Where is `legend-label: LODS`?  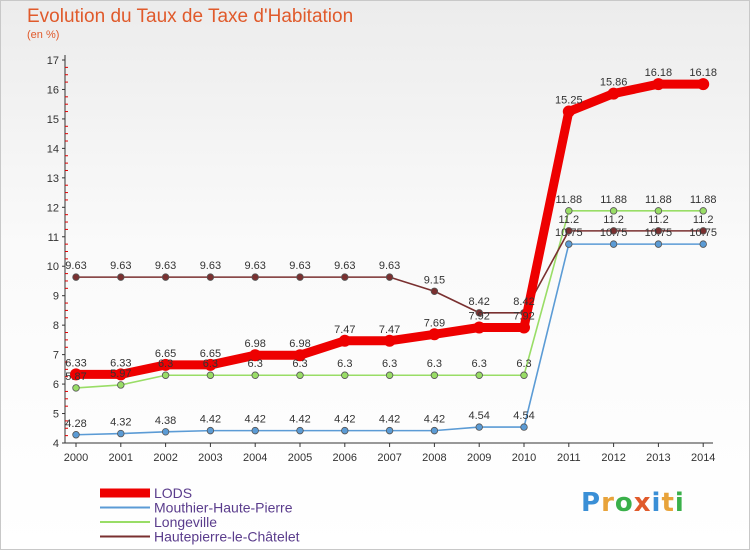 legend-label: LODS is located at coordinates (173, 493).